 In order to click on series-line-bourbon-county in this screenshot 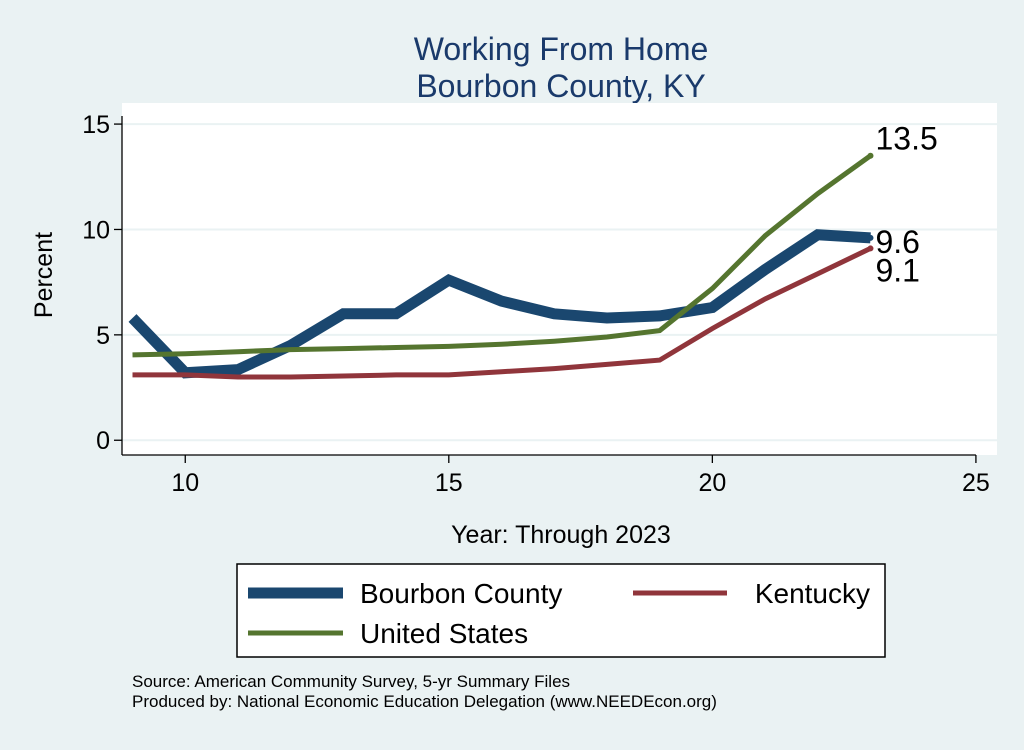, I will do `click(499, 304)`.